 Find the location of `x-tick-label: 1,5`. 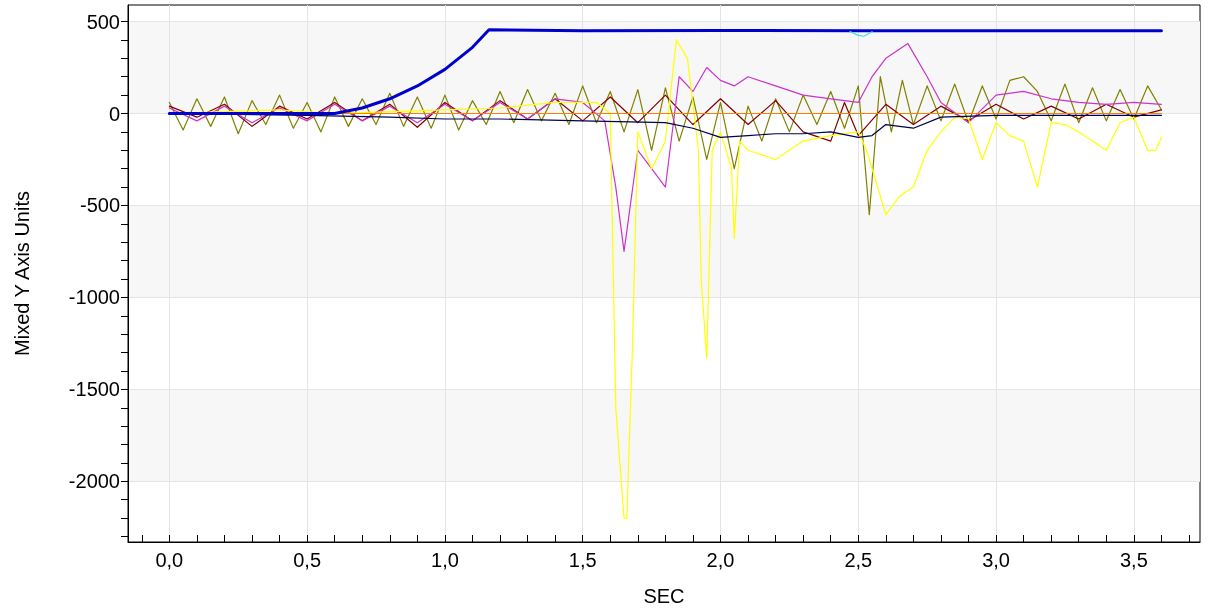

x-tick-label: 1,5 is located at coordinates (582, 560).